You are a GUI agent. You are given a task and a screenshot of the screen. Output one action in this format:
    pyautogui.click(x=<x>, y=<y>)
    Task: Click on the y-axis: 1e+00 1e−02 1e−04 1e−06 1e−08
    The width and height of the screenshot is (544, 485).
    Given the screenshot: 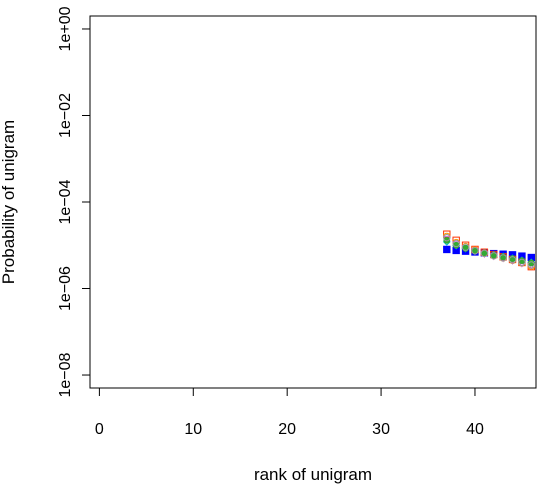 What is the action you would take?
    pyautogui.click(x=74, y=201)
    